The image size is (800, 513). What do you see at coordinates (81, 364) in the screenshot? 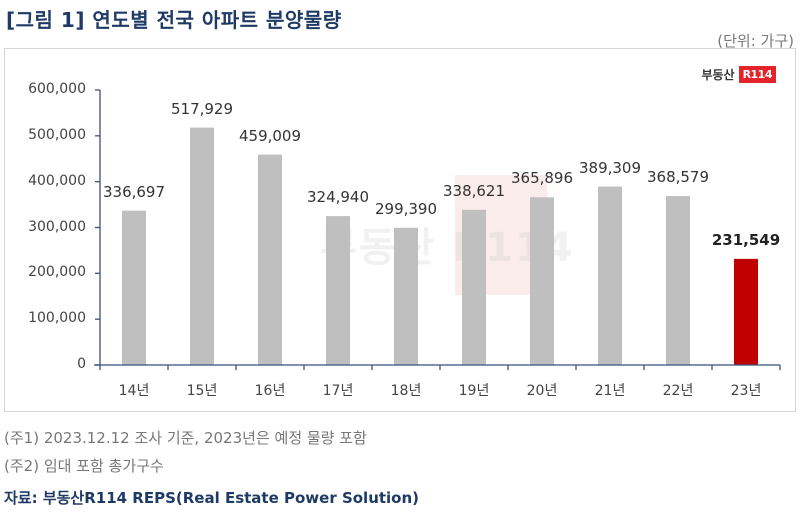
I see `y-tick-label: 0` at bounding box center [81, 364].